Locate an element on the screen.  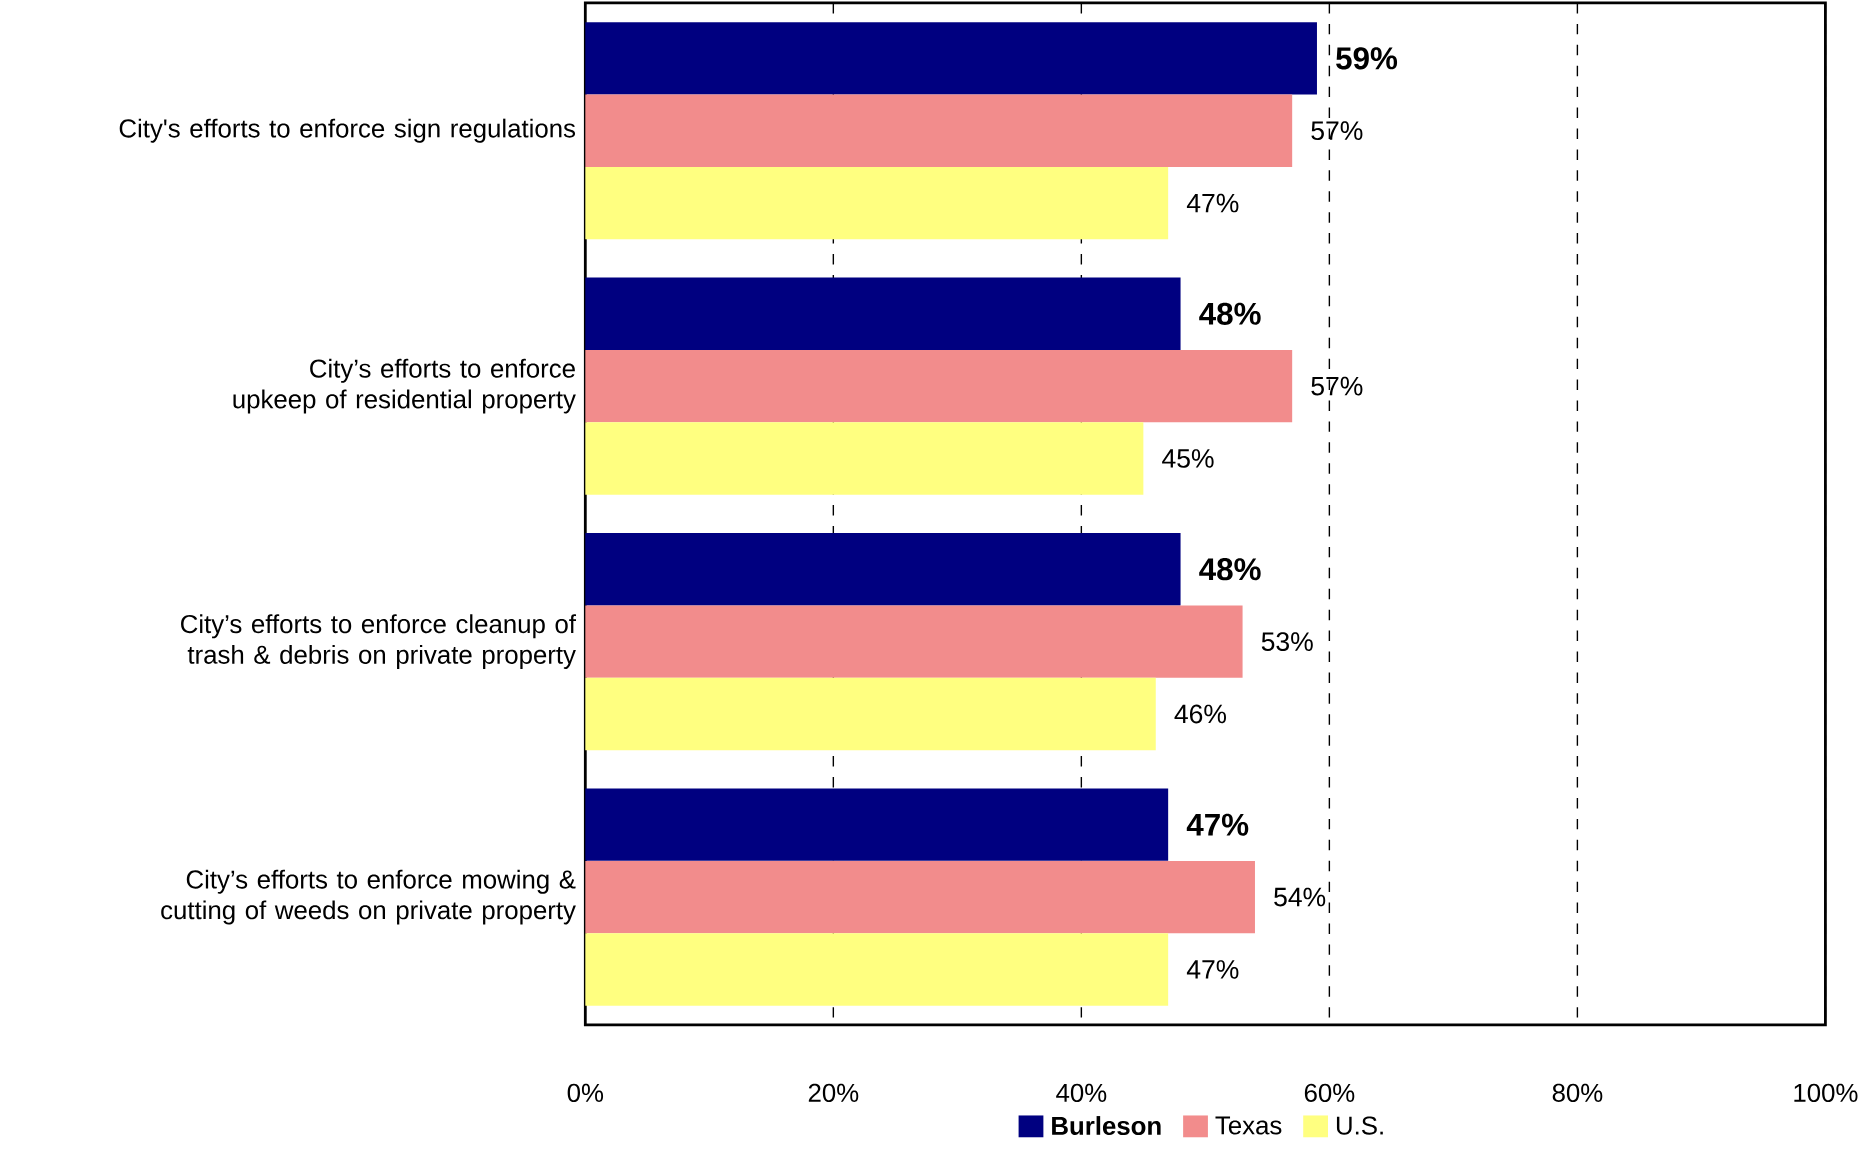
data-label: 59% is located at coordinates (1367, 58).